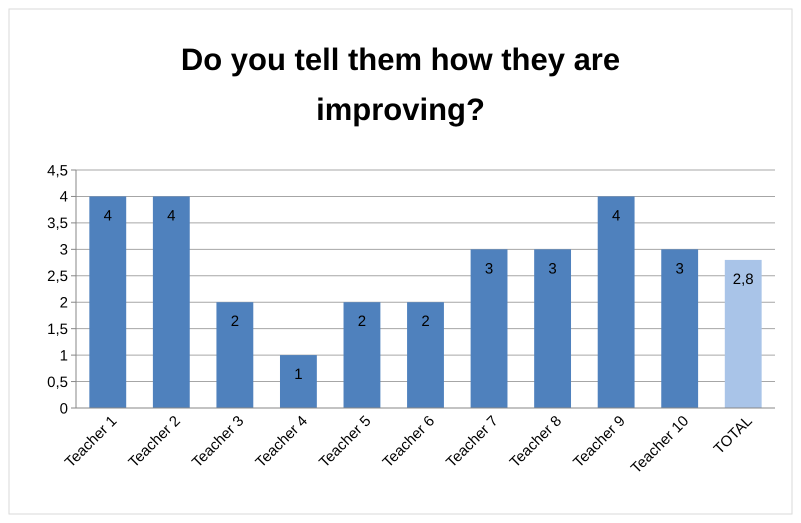 This screenshot has height=523, width=801. What do you see at coordinates (57, 329) in the screenshot?
I see `y-tick-label: 1,5` at bounding box center [57, 329].